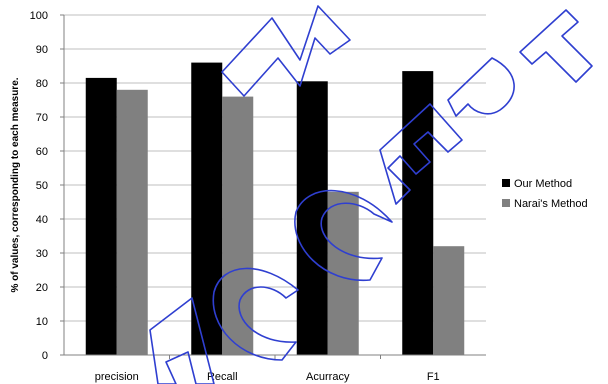  I want to click on x-tick-label: F1, so click(433, 377).